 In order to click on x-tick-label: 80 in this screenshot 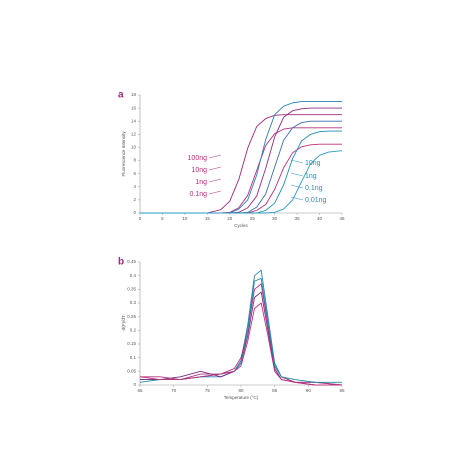, I will do `click(241, 390)`.